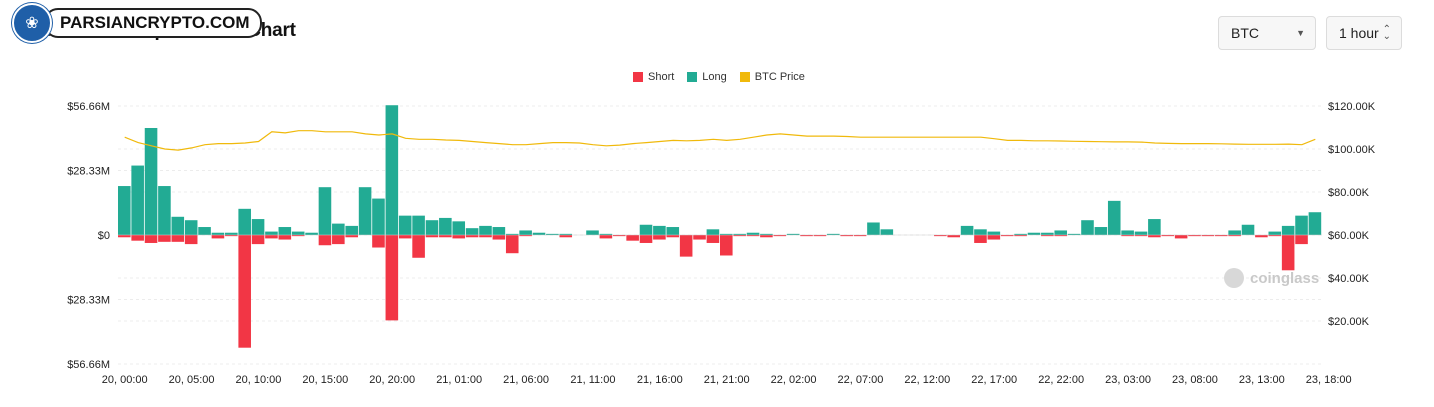  What do you see at coordinates (994, 380) in the screenshot?
I see `x-tick-label: 22, 17:00` at bounding box center [994, 380].